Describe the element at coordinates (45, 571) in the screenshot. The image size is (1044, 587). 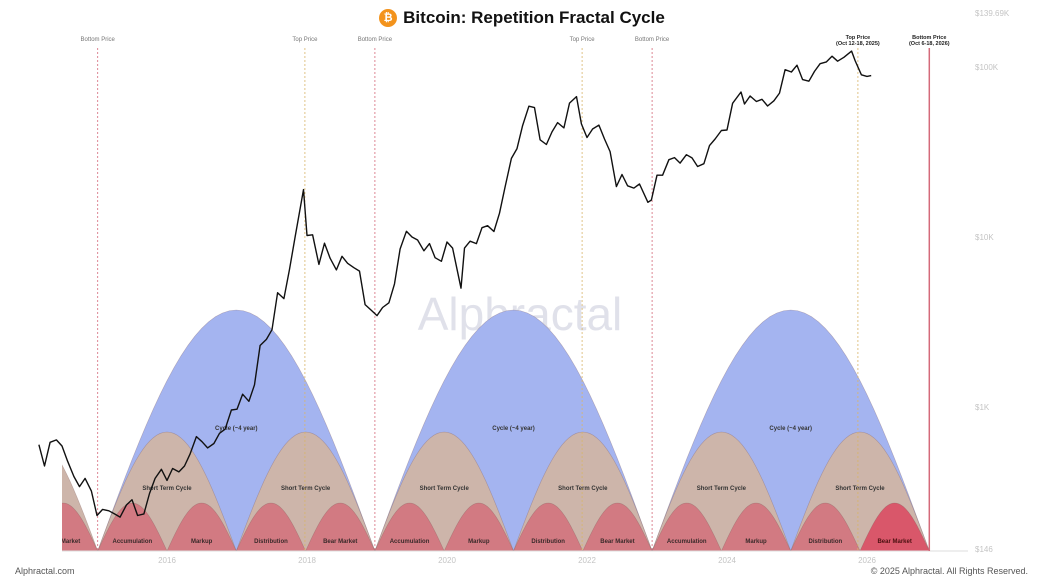
I see `footer-source: Alphractal.com` at that location.